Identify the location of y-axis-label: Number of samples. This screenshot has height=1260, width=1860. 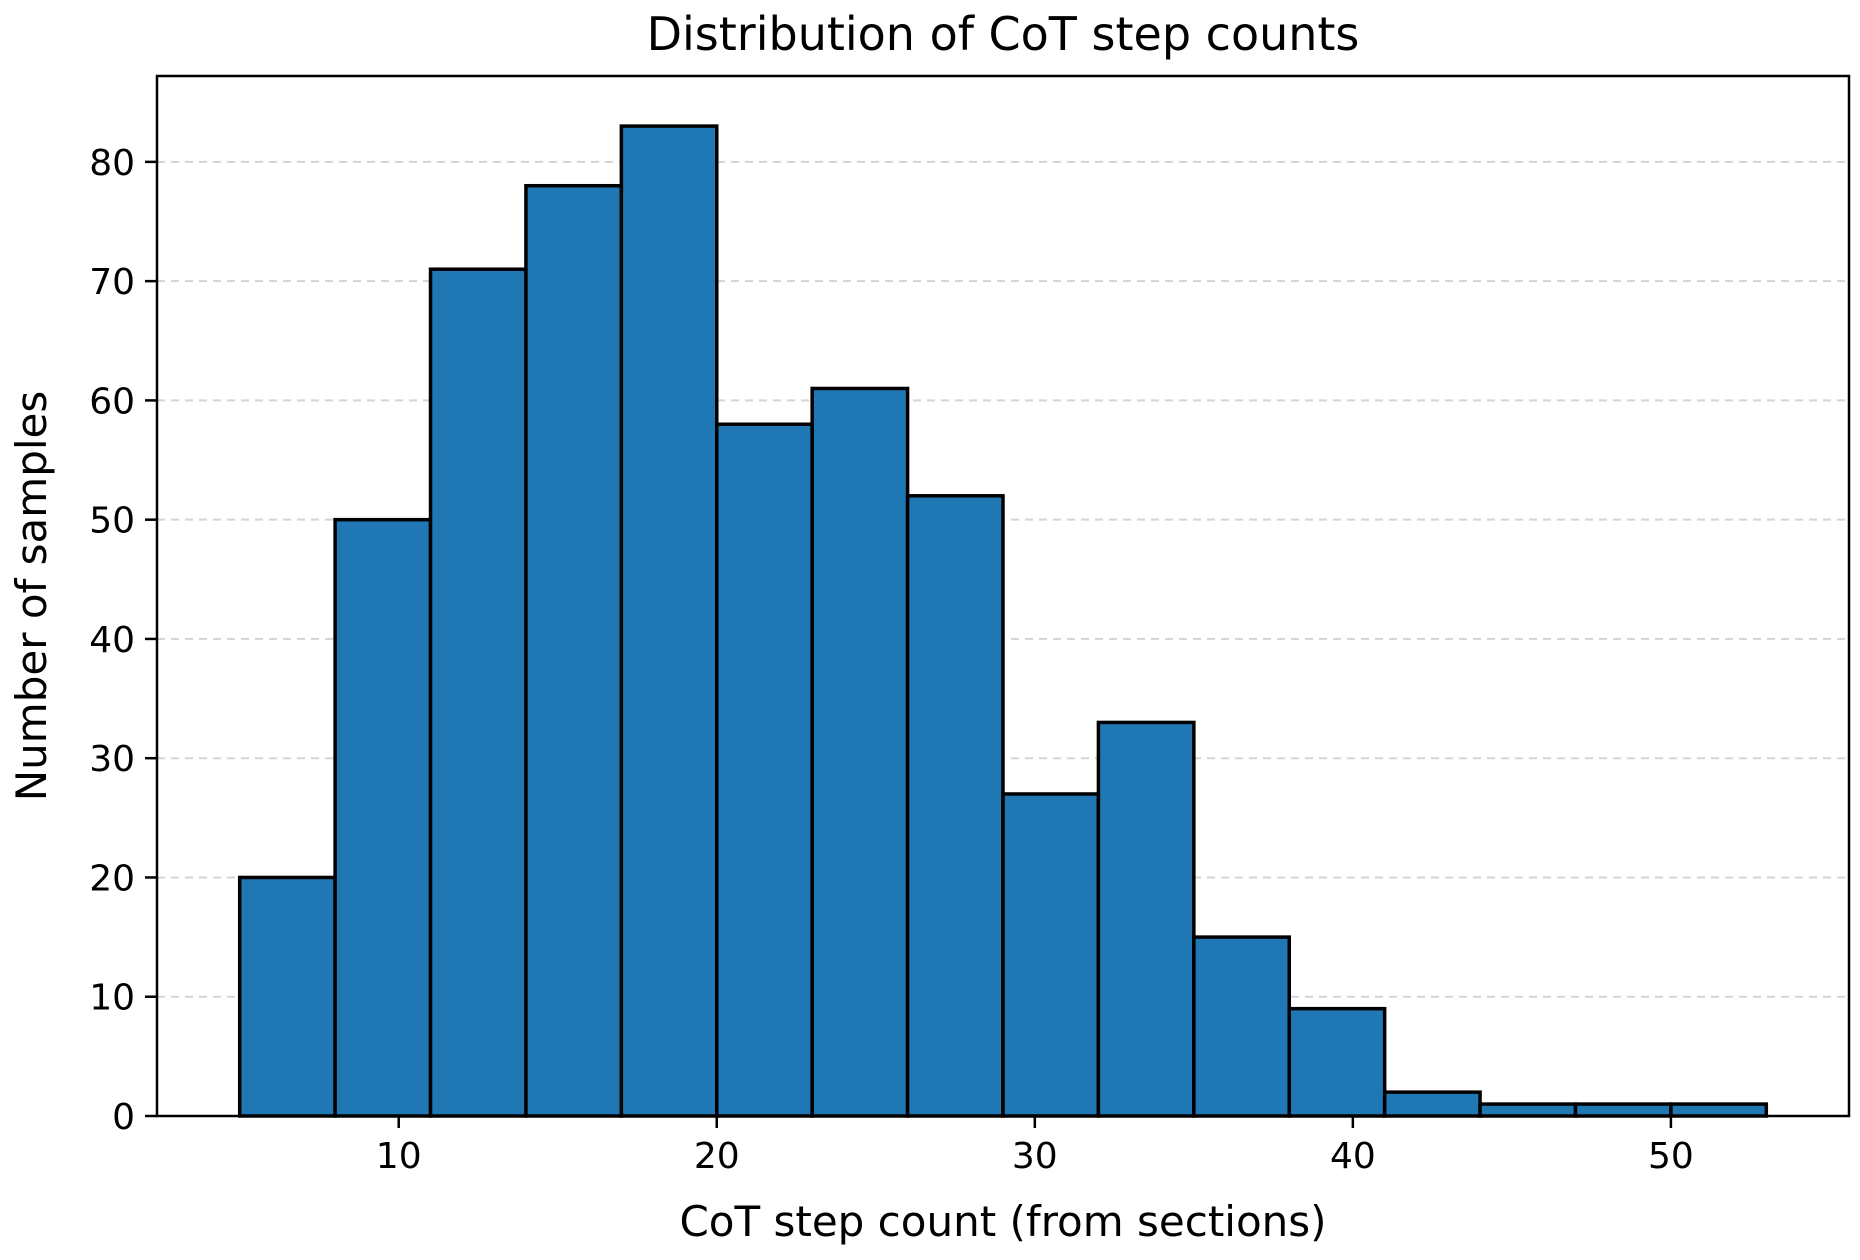
(31, 596).